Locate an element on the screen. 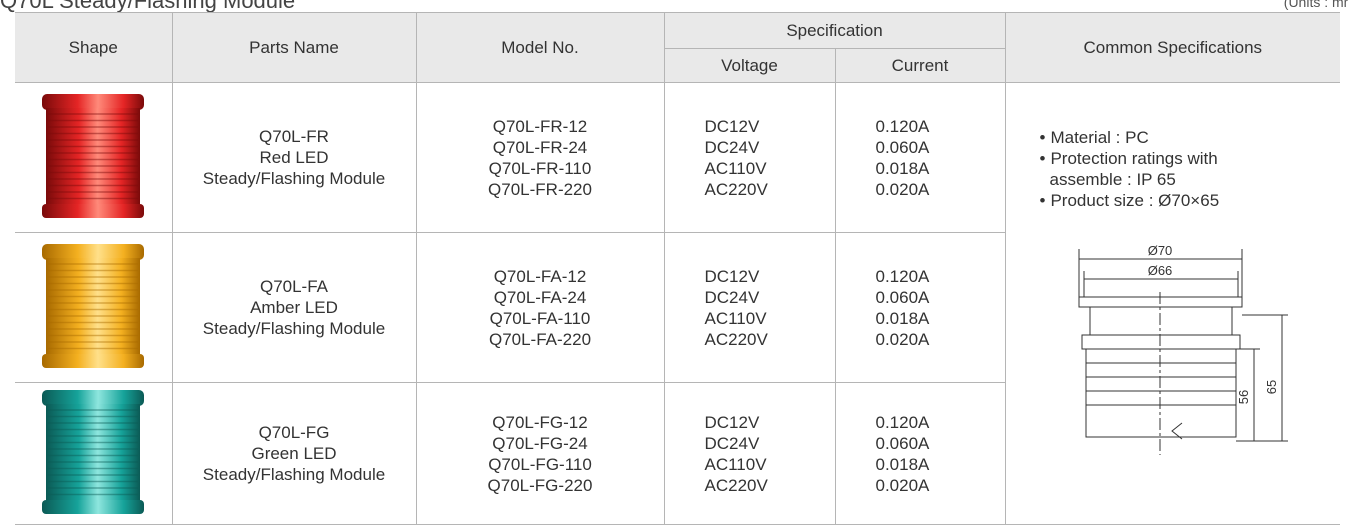  dimension-label: 65 is located at coordinates (1271, 387).